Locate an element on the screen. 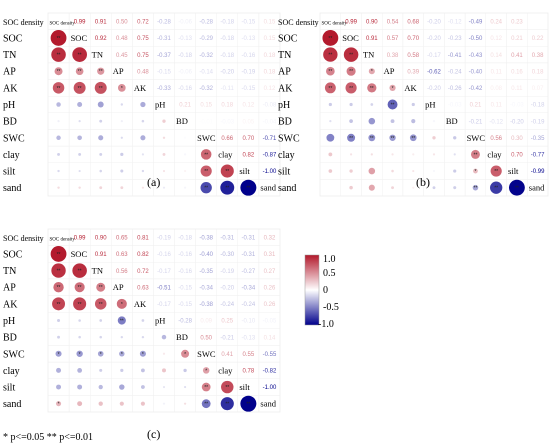 The width and height of the screenshot is (550, 447). diagonal-label: pH is located at coordinates (430, 105).